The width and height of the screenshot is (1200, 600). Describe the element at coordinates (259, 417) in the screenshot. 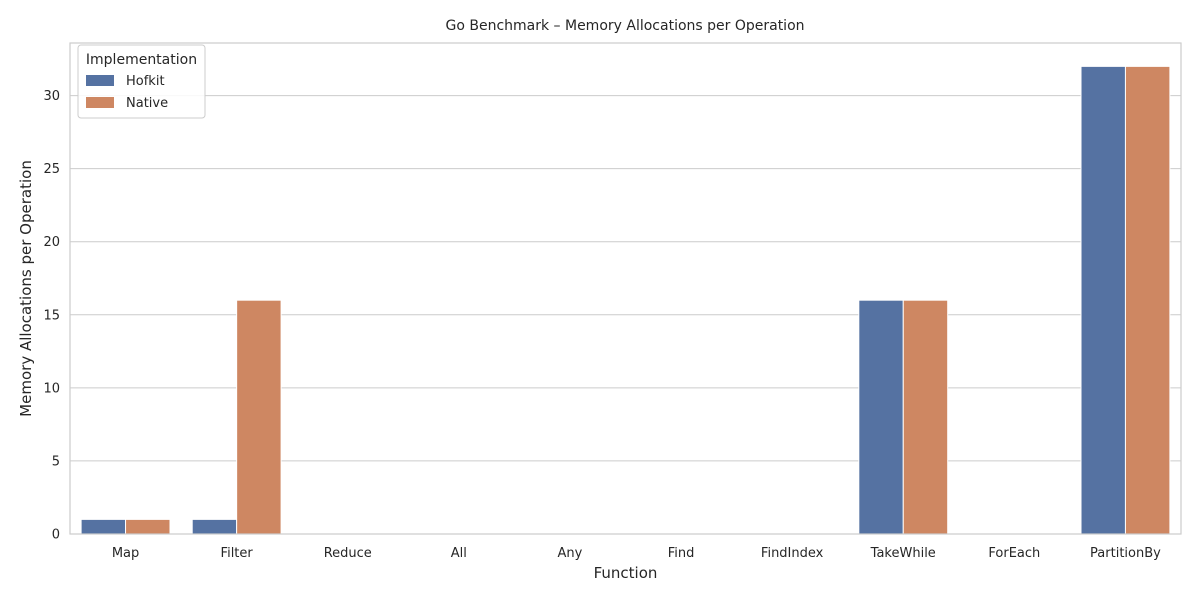

I see `bar-native-filter` at that location.